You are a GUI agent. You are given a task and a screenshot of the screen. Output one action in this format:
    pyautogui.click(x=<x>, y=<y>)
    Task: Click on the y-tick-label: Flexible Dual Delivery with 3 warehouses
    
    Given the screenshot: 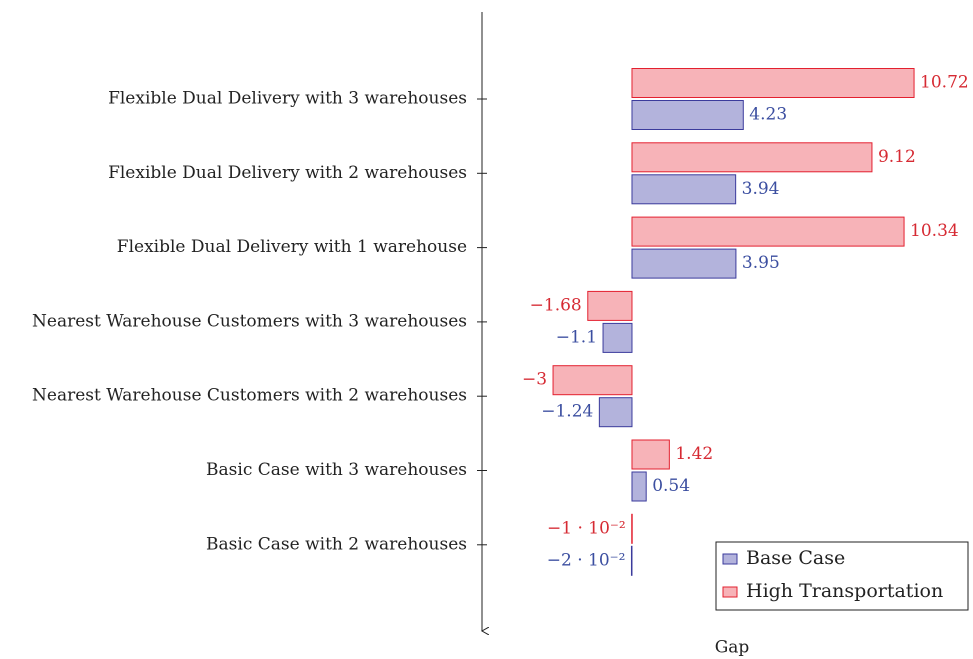 What is the action you would take?
    pyautogui.click(x=287, y=99)
    